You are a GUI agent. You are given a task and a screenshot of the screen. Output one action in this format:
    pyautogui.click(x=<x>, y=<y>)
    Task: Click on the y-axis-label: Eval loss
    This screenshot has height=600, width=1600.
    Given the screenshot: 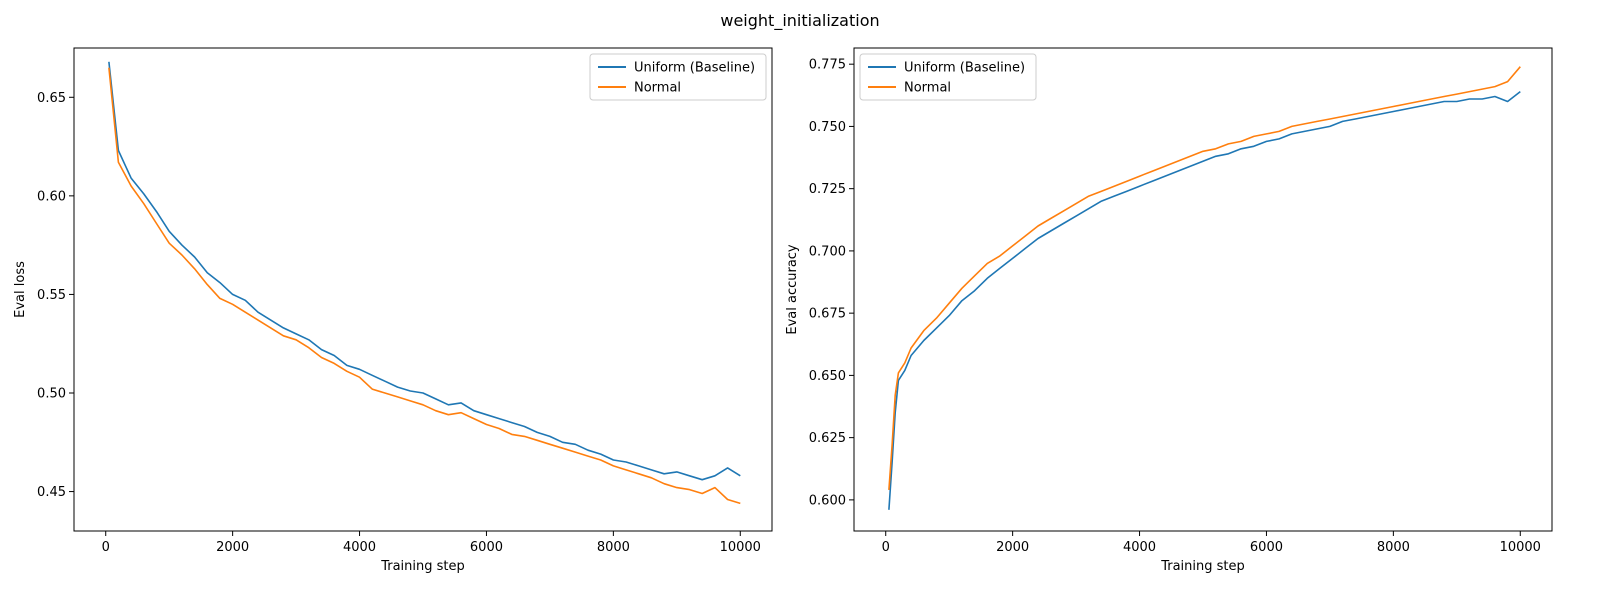 What is the action you would take?
    pyautogui.click(x=20, y=289)
    